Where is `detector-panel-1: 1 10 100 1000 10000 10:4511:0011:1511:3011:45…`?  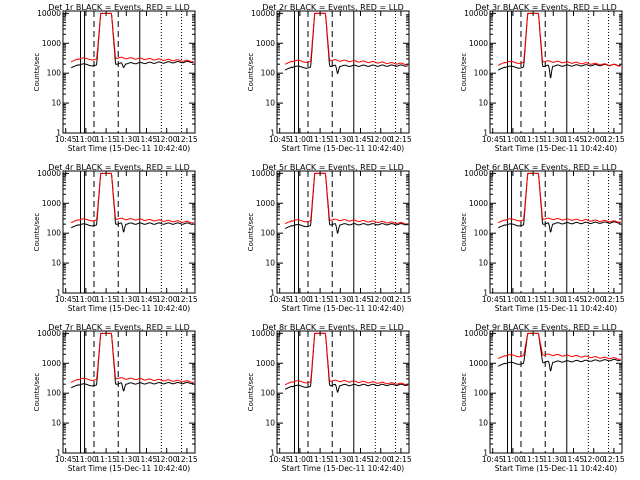 detector-panel-1: 1 10 100 1000 10000 10:4511:0011:1511:3011:45… is located at coordinates (115, 78).